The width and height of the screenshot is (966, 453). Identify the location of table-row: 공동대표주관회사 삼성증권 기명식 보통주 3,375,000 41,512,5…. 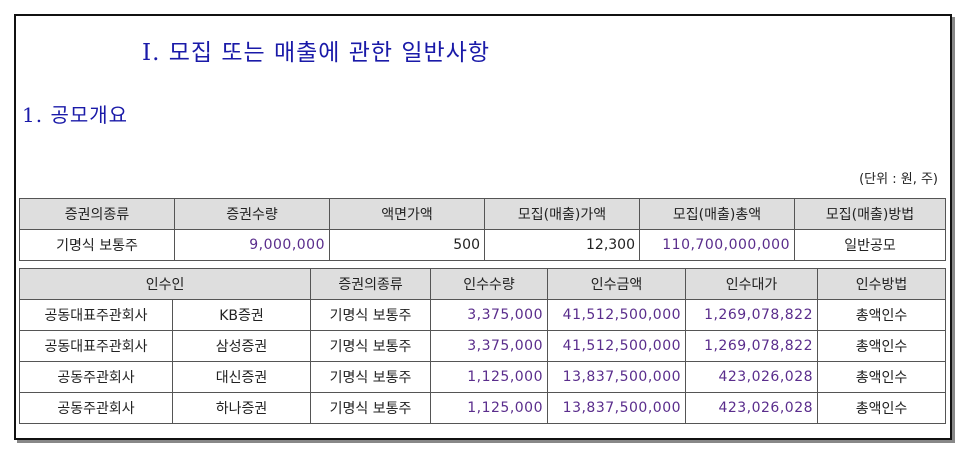
(483, 346).